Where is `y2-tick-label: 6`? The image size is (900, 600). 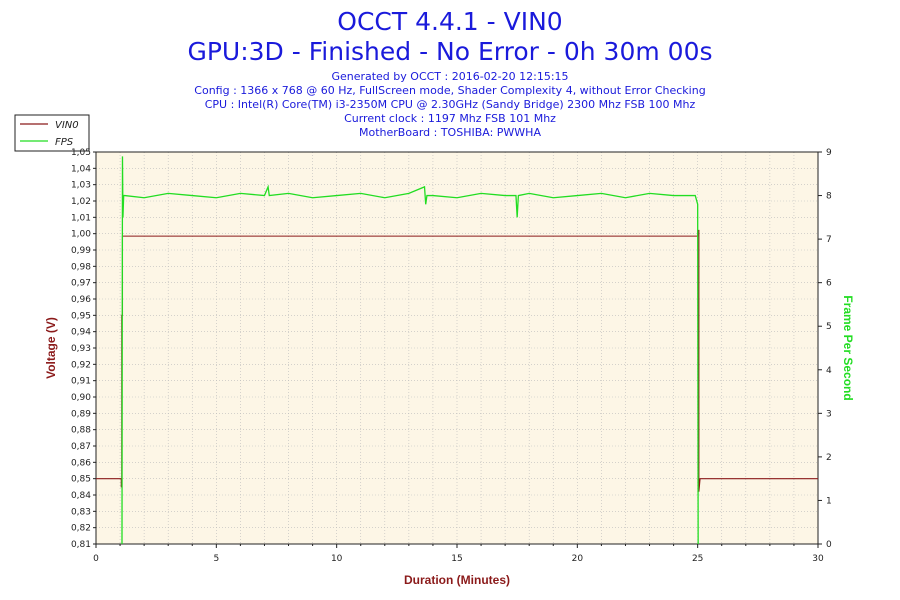
y2-tick-label: 6 is located at coordinates (829, 284).